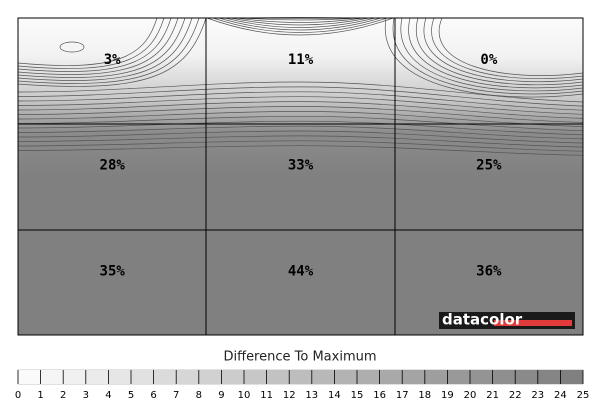 Image resolution: width=595 pixels, height=410 pixels. What do you see at coordinates (86, 395) in the screenshot?
I see `tick-label: 3` at bounding box center [86, 395].